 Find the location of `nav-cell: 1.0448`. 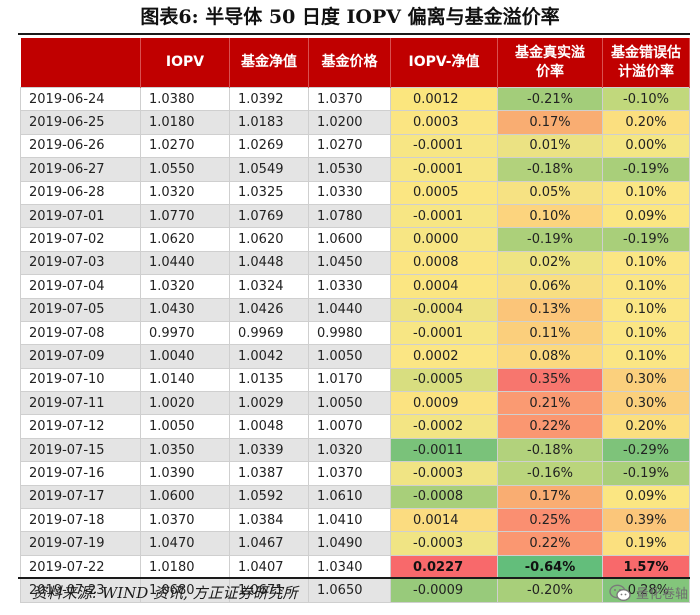

nav-cell: 1.0448 is located at coordinates (269, 263).